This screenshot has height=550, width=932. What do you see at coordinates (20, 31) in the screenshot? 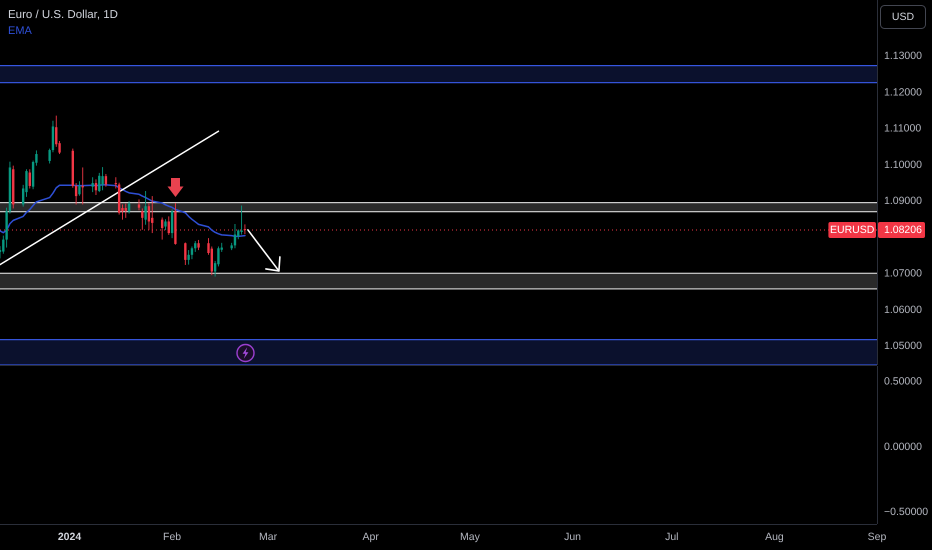
I see `text: EMA` at bounding box center [20, 31].